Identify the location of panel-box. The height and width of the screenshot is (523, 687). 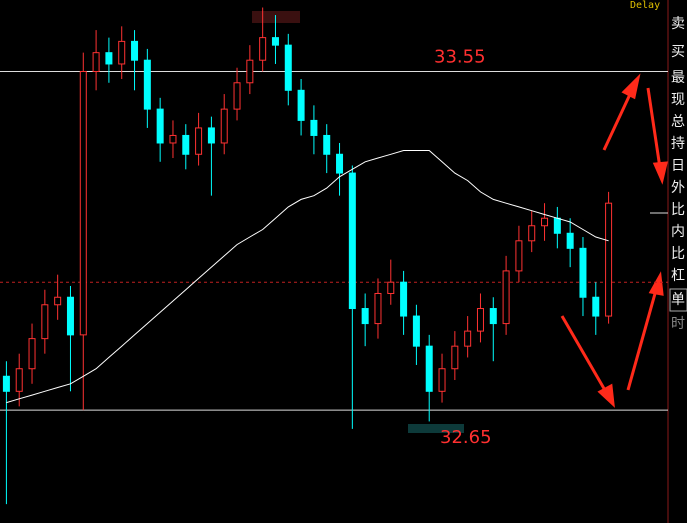
(678, 300).